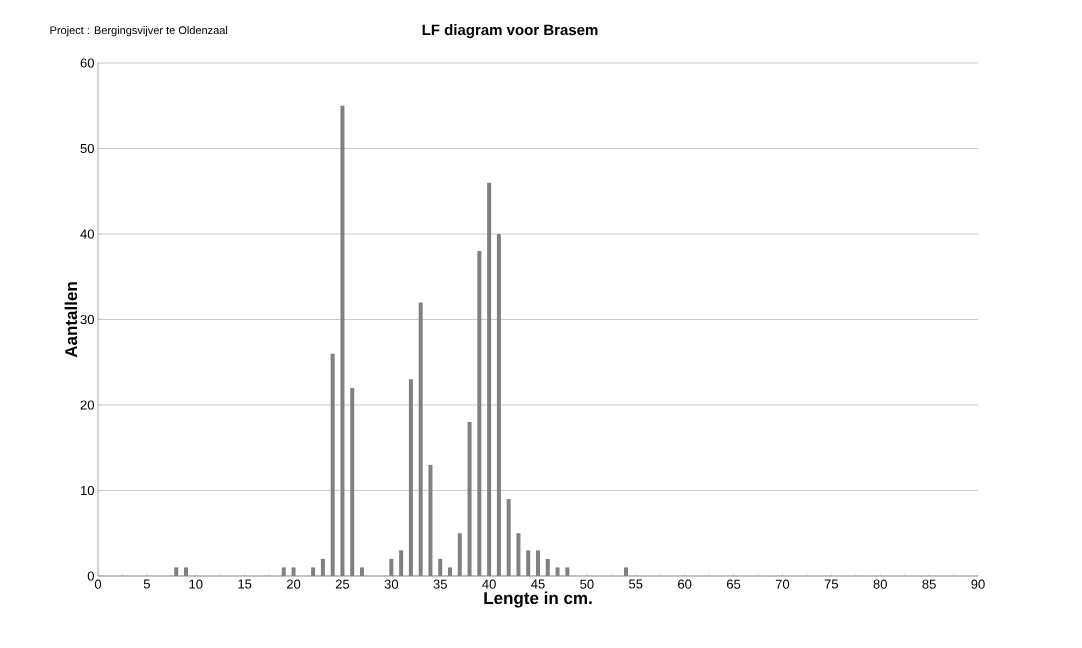 The width and height of the screenshot is (1082, 648). I want to click on y-tick-label: 30, so click(87, 319).